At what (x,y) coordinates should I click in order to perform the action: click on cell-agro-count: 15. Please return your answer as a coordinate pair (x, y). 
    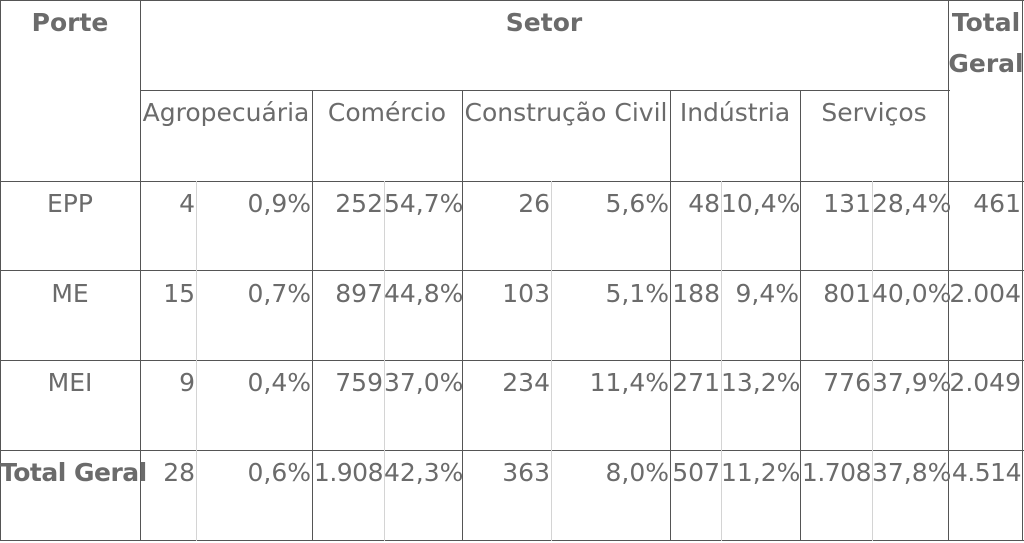
    Looking at the image, I should click on (179, 293).